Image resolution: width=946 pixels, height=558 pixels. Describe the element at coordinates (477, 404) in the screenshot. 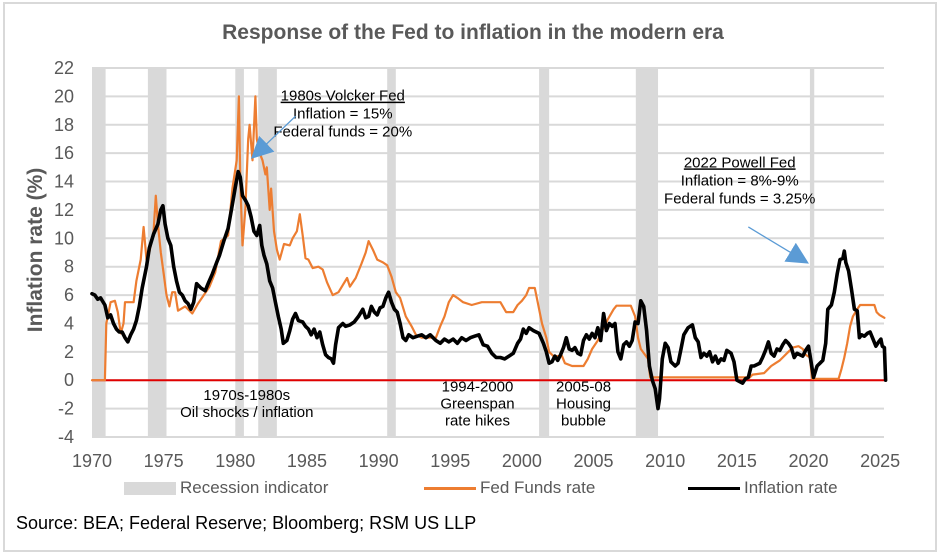

I see `annotation-text: Greenspan` at that location.